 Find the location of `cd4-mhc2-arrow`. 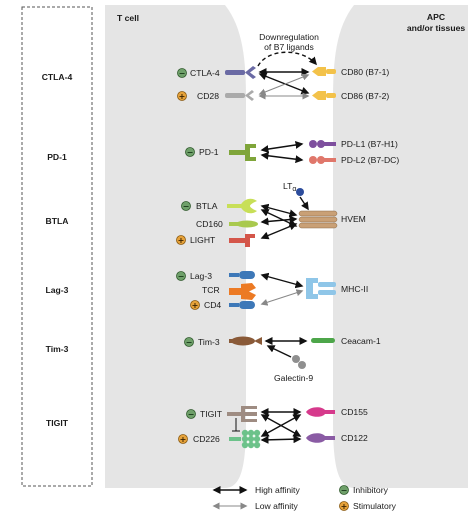

cd4-mhc2-arrow is located at coordinates (282, 297).